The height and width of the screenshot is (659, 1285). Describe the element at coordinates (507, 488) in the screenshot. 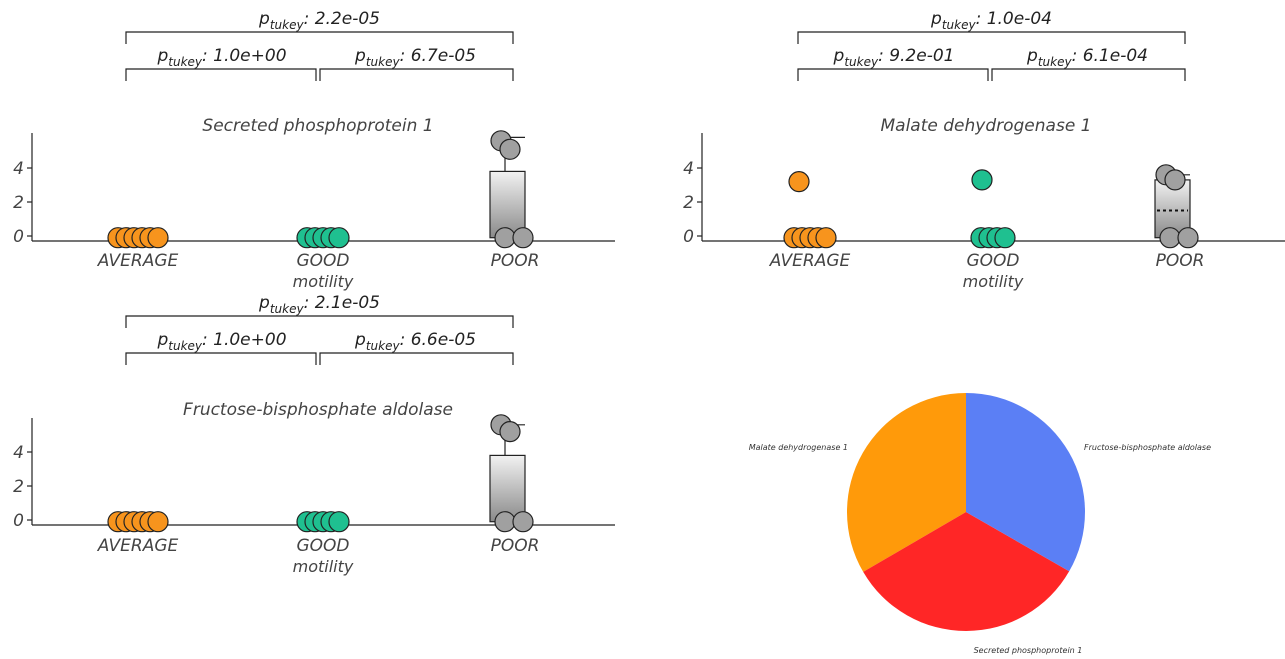

I see `box-poor` at that location.